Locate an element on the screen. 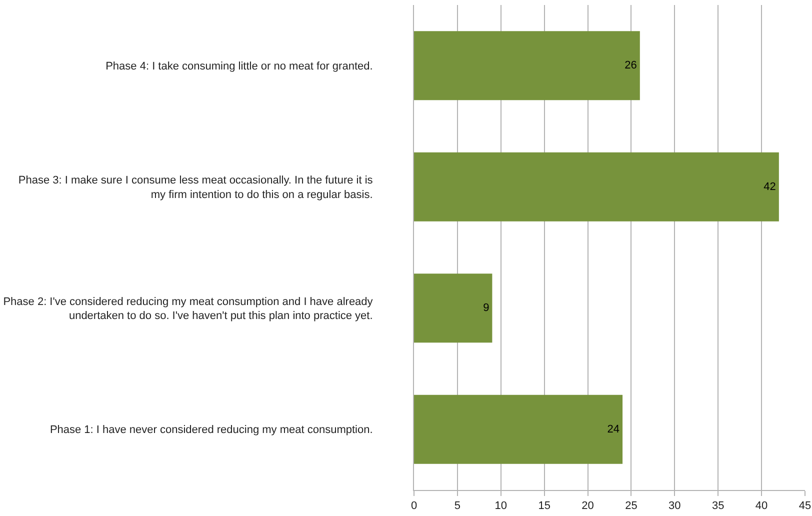 The width and height of the screenshot is (812, 516). data-label: 42 is located at coordinates (770, 186).